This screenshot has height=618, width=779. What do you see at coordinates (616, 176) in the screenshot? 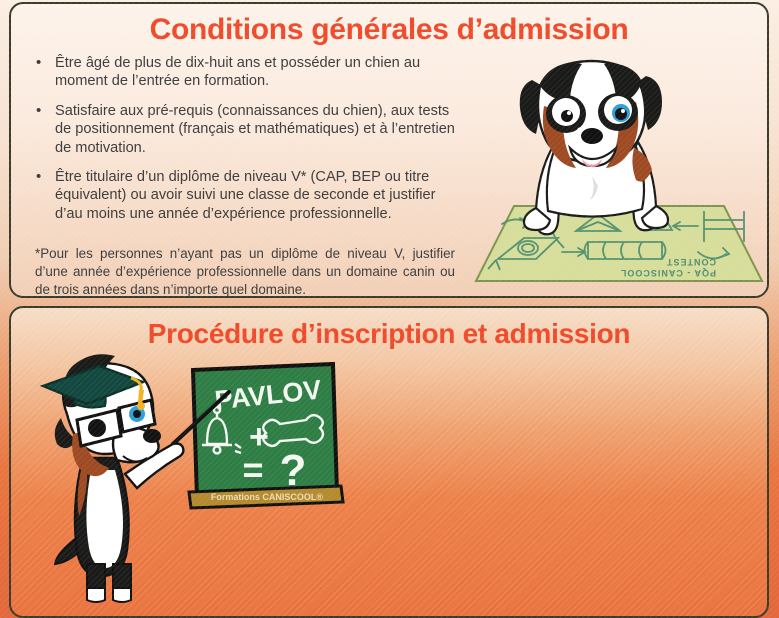
I see `dog-with-agility-plan-illustration: PQA - CANISCOOL CONTEST` at bounding box center [616, 176].